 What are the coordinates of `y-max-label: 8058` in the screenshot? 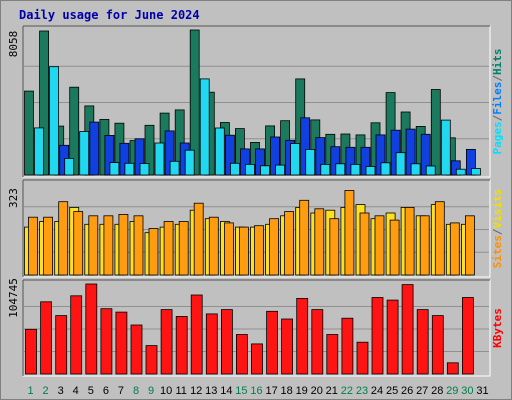 It's located at (13, 44).